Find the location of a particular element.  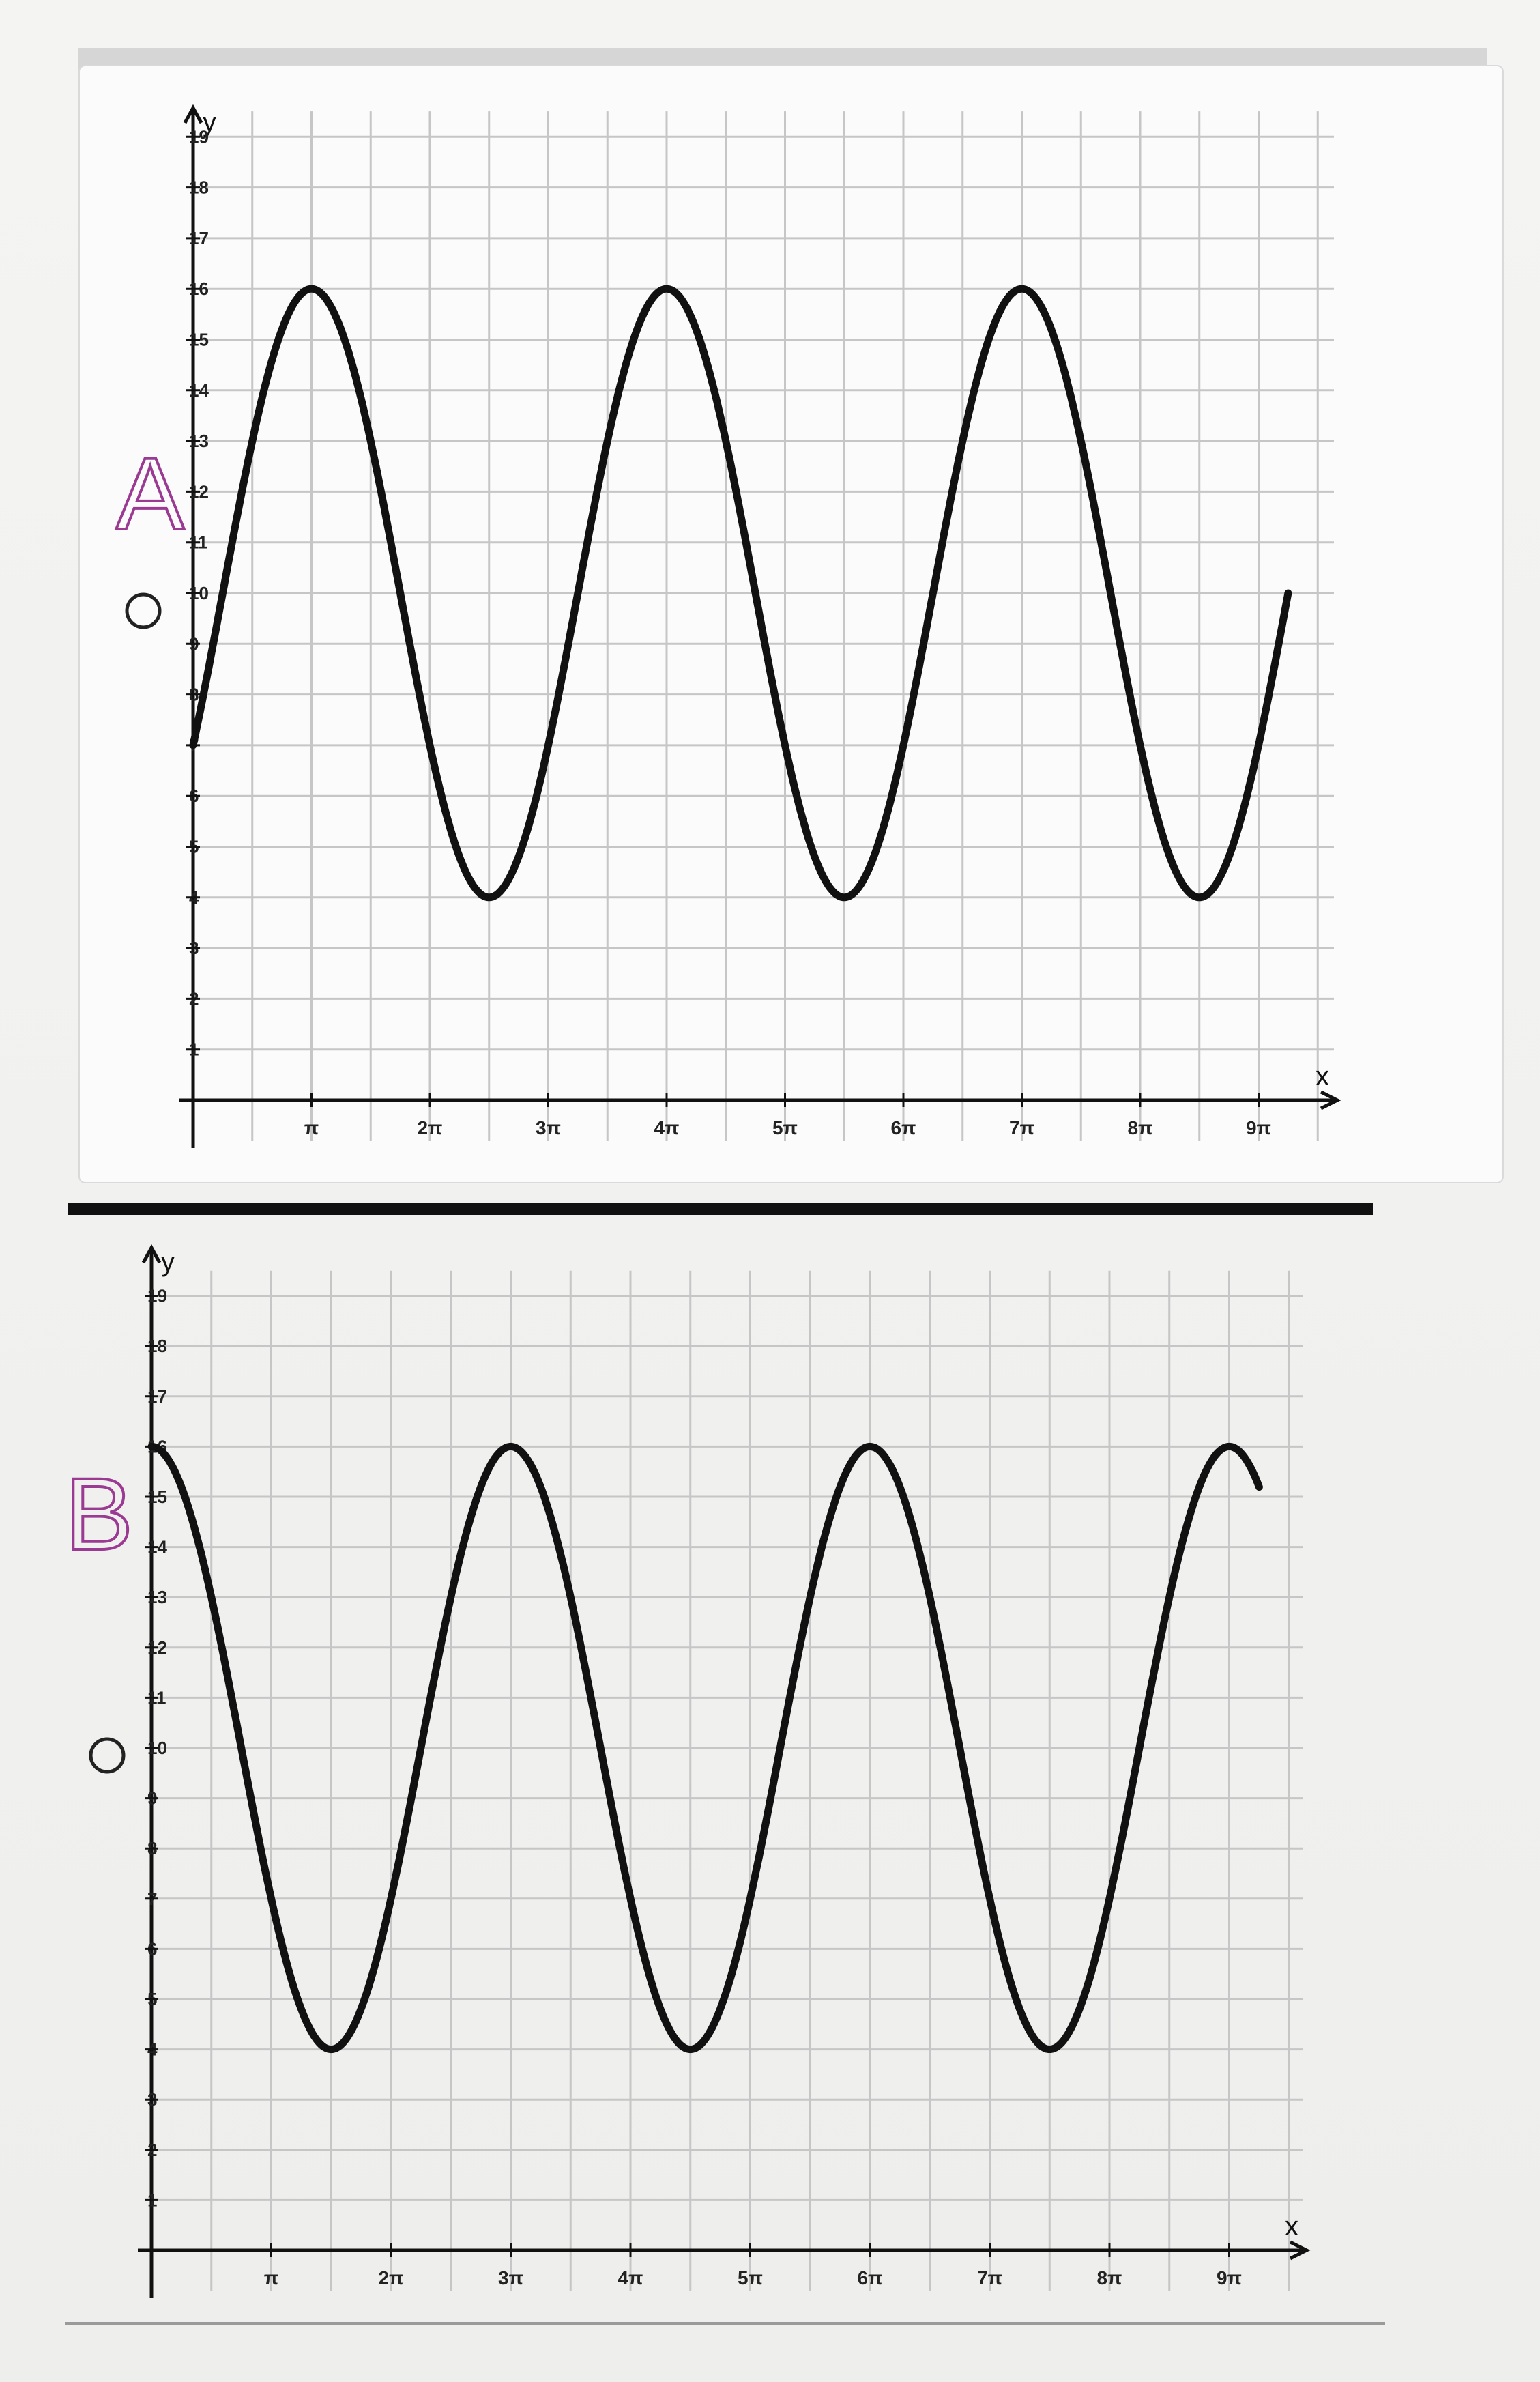

panel-divider is located at coordinates (720, 1209).